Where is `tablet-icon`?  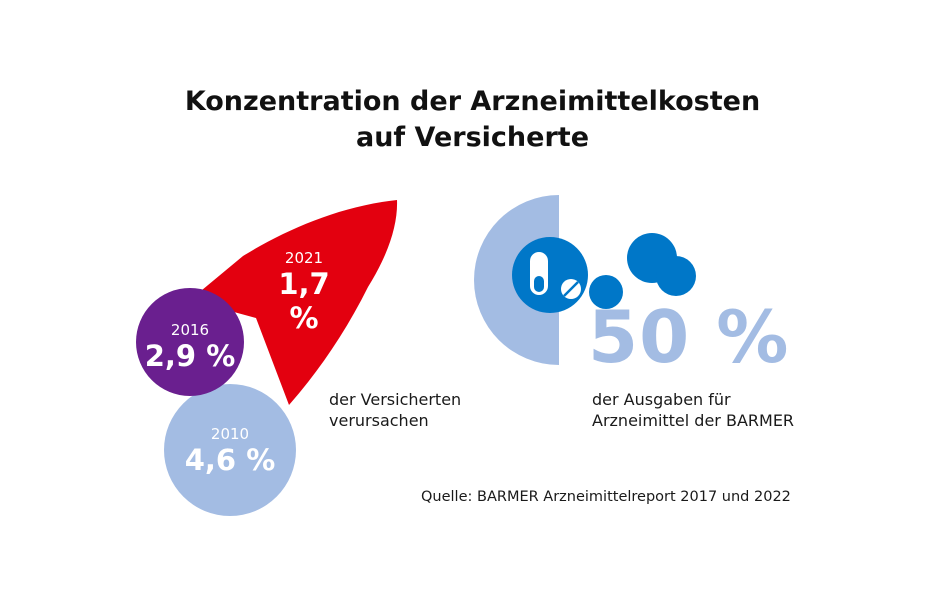 tablet-icon is located at coordinates (571, 289).